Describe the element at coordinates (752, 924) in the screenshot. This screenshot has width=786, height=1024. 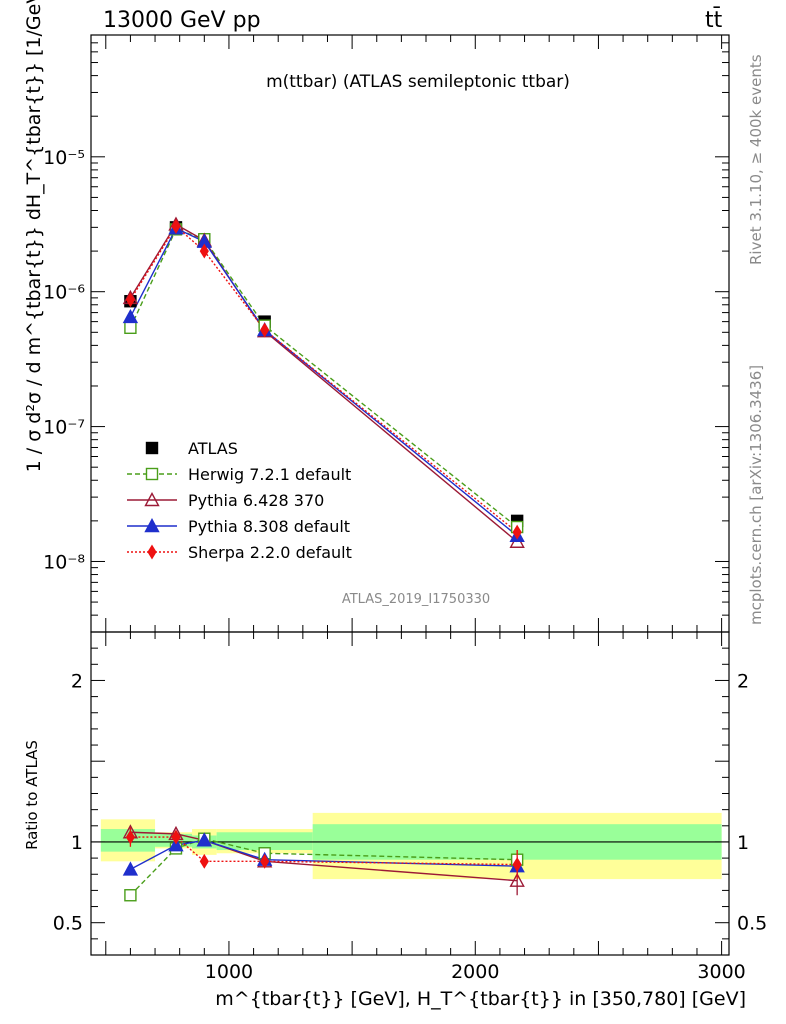
I see `ratio-y-tick-label-right: 0.5` at that location.